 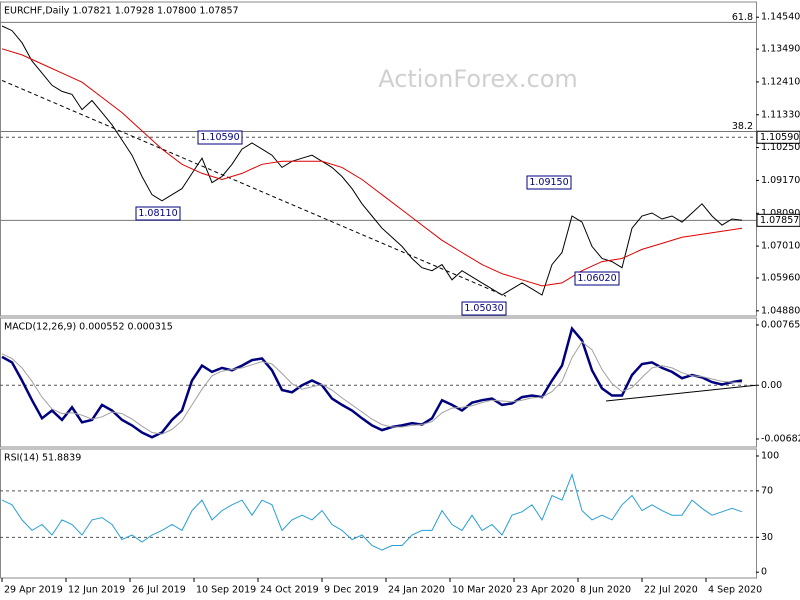 I want to click on annotation: 1.05030, so click(x=483, y=308).